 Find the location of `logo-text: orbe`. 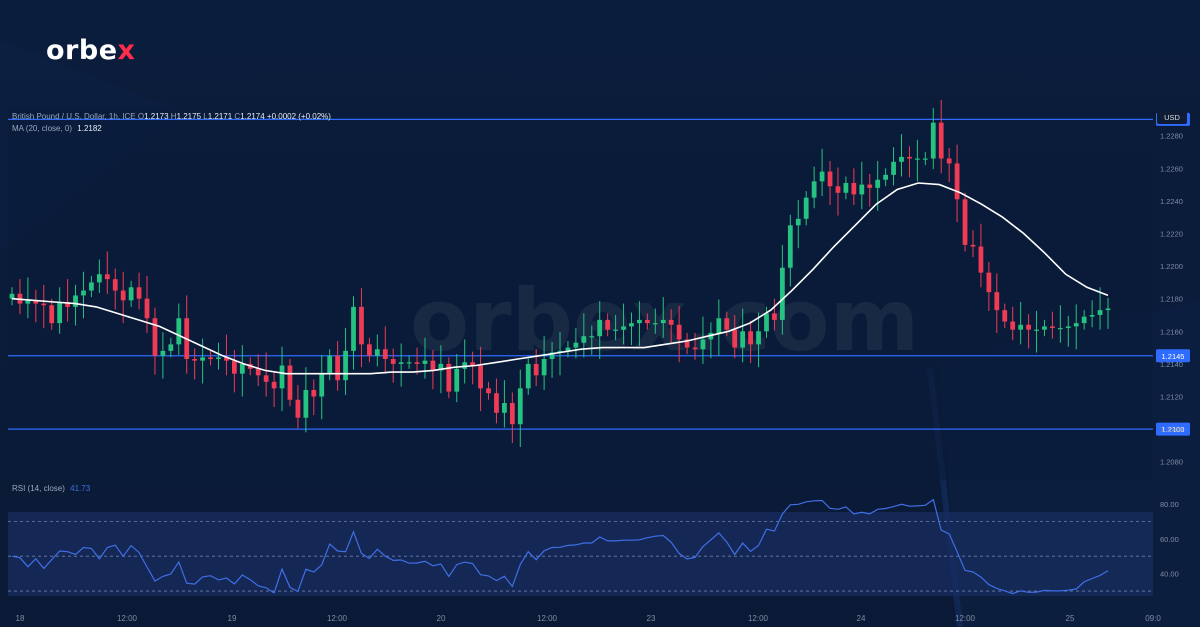

logo-text: orbe is located at coordinates (82, 50).